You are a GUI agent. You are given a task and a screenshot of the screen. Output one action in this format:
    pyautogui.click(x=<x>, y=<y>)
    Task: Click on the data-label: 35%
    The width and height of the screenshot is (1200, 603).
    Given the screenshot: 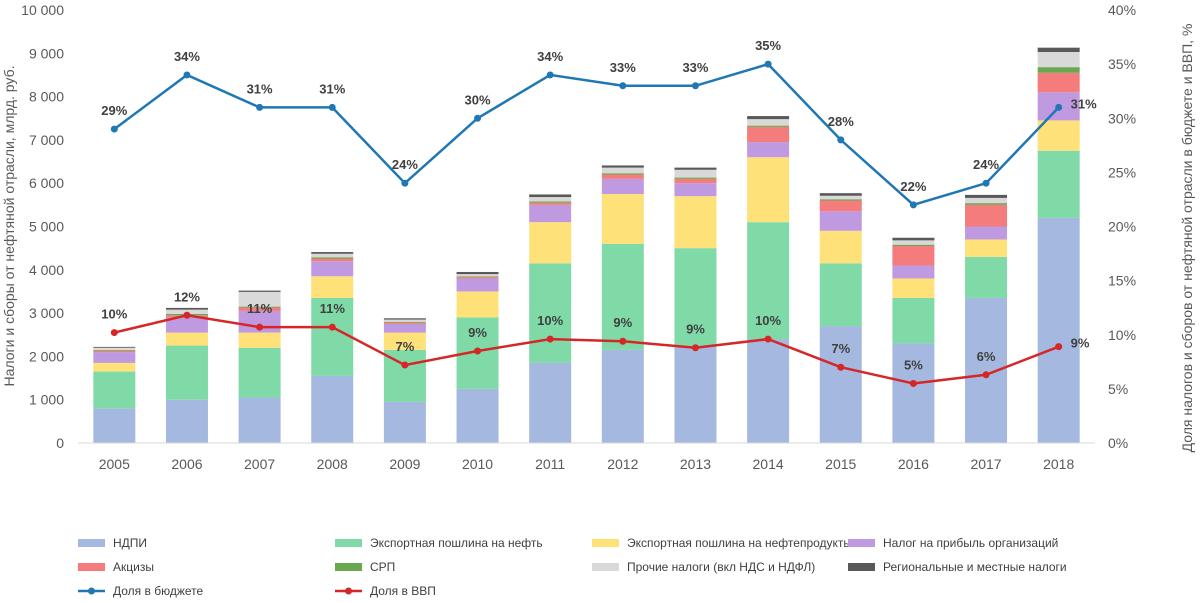 What is the action you would take?
    pyautogui.click(x=768, y=45)
    